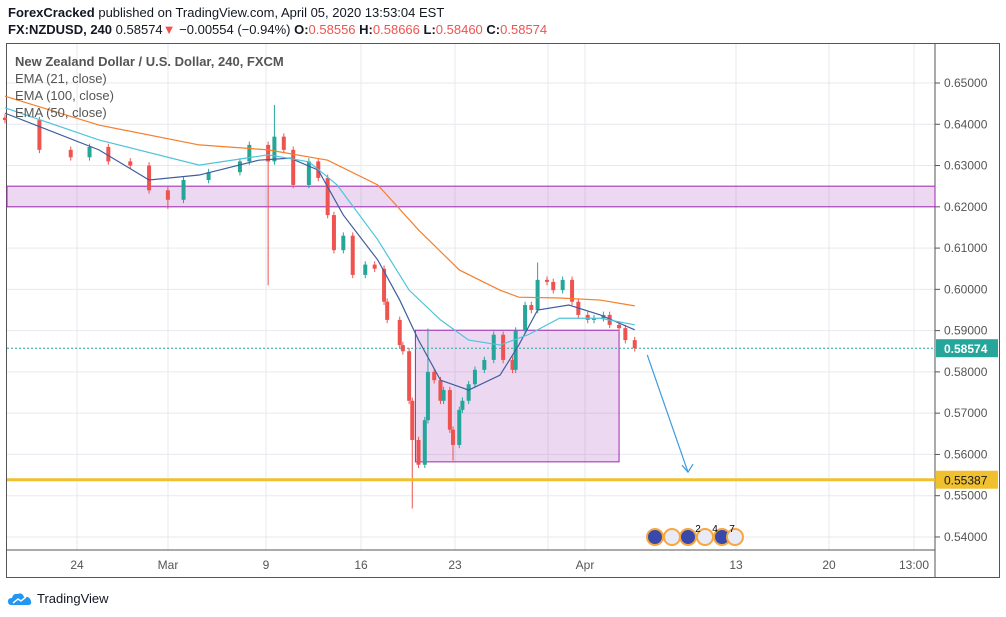  What do you see at coordinates (966, 207) in the screenshot?
I see `y-tick-label: 0.62000` at bounding box center [966, 207].